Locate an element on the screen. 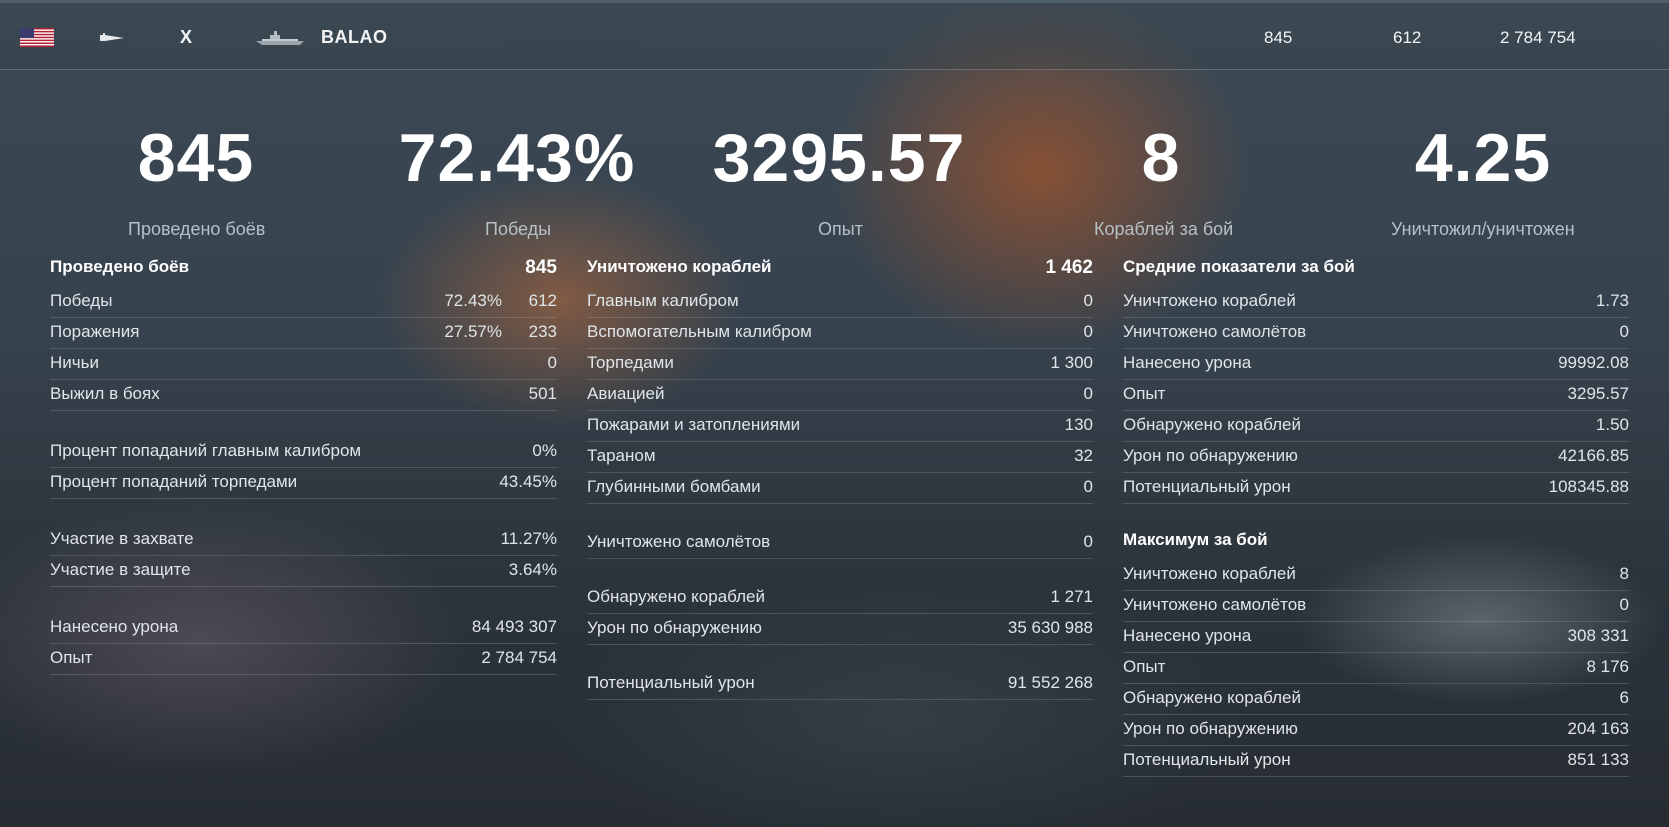 This screenshot has height=827, width=1669. stat-row-ramming: Тараном 32 is located at coordinates (840, 457).